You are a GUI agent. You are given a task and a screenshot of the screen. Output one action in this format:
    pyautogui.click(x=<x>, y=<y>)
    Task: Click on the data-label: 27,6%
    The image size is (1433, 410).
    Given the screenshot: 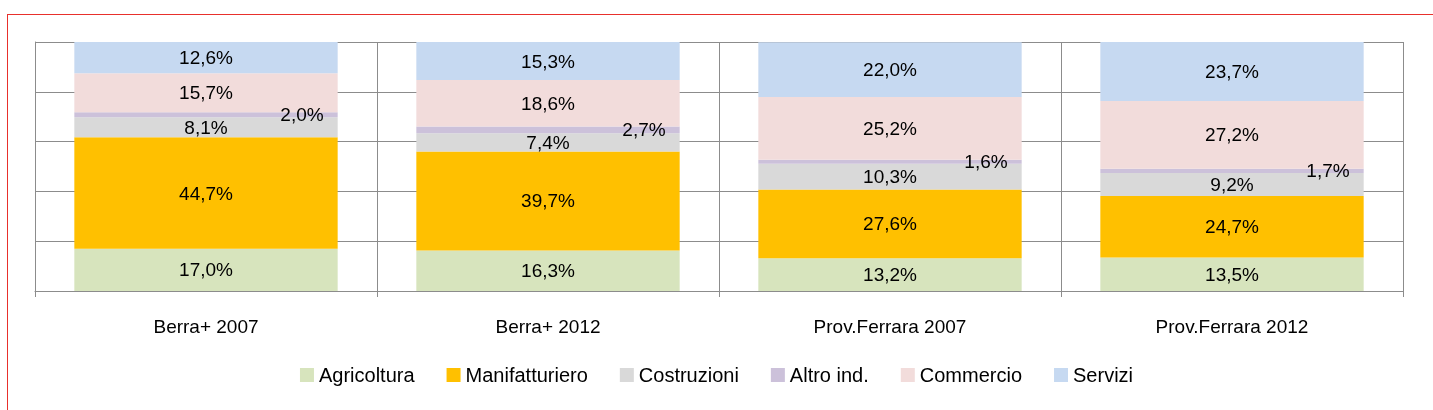 What is the action you would take?
    pyautogui.click(x=890, y=224)
    